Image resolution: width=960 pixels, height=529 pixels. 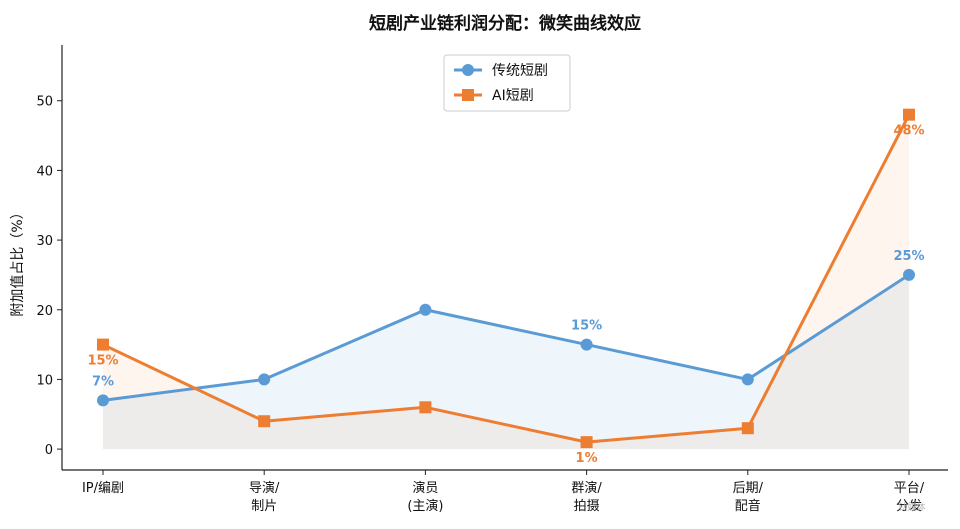 I want to click on x-tick-label-line: 后期/, so click(x=748, y=488).